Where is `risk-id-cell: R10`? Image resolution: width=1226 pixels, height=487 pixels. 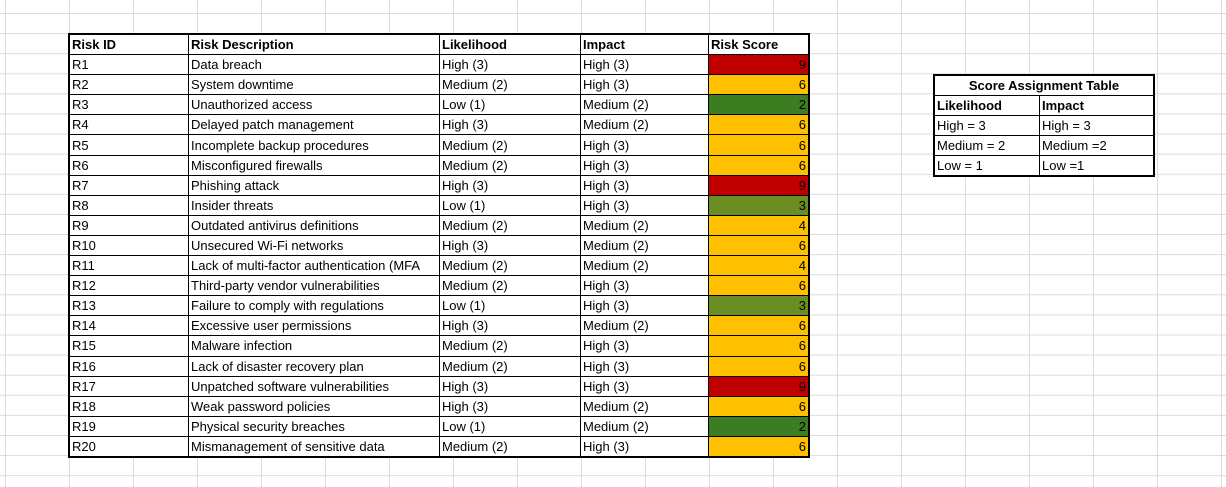
risk-id-cell: R10 is located at coordinates (128, 245).